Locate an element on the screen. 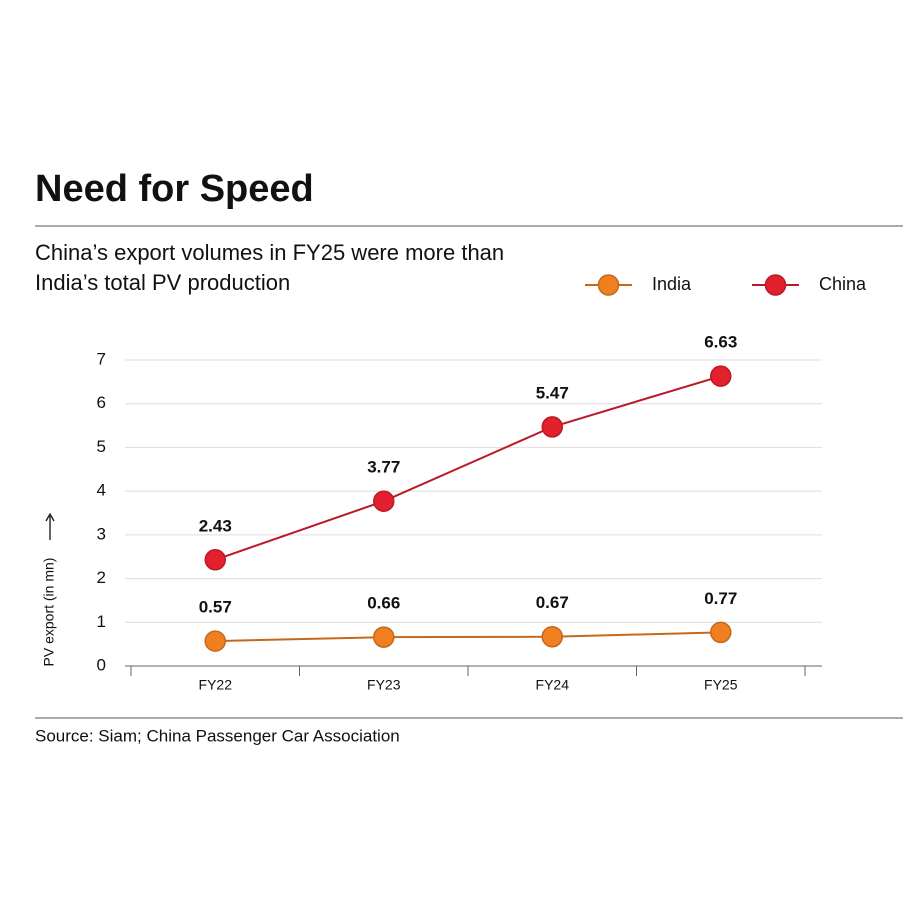 This screenshot has height=920, width=920. data-label: 2.43 is located at coordinates (215, 525).